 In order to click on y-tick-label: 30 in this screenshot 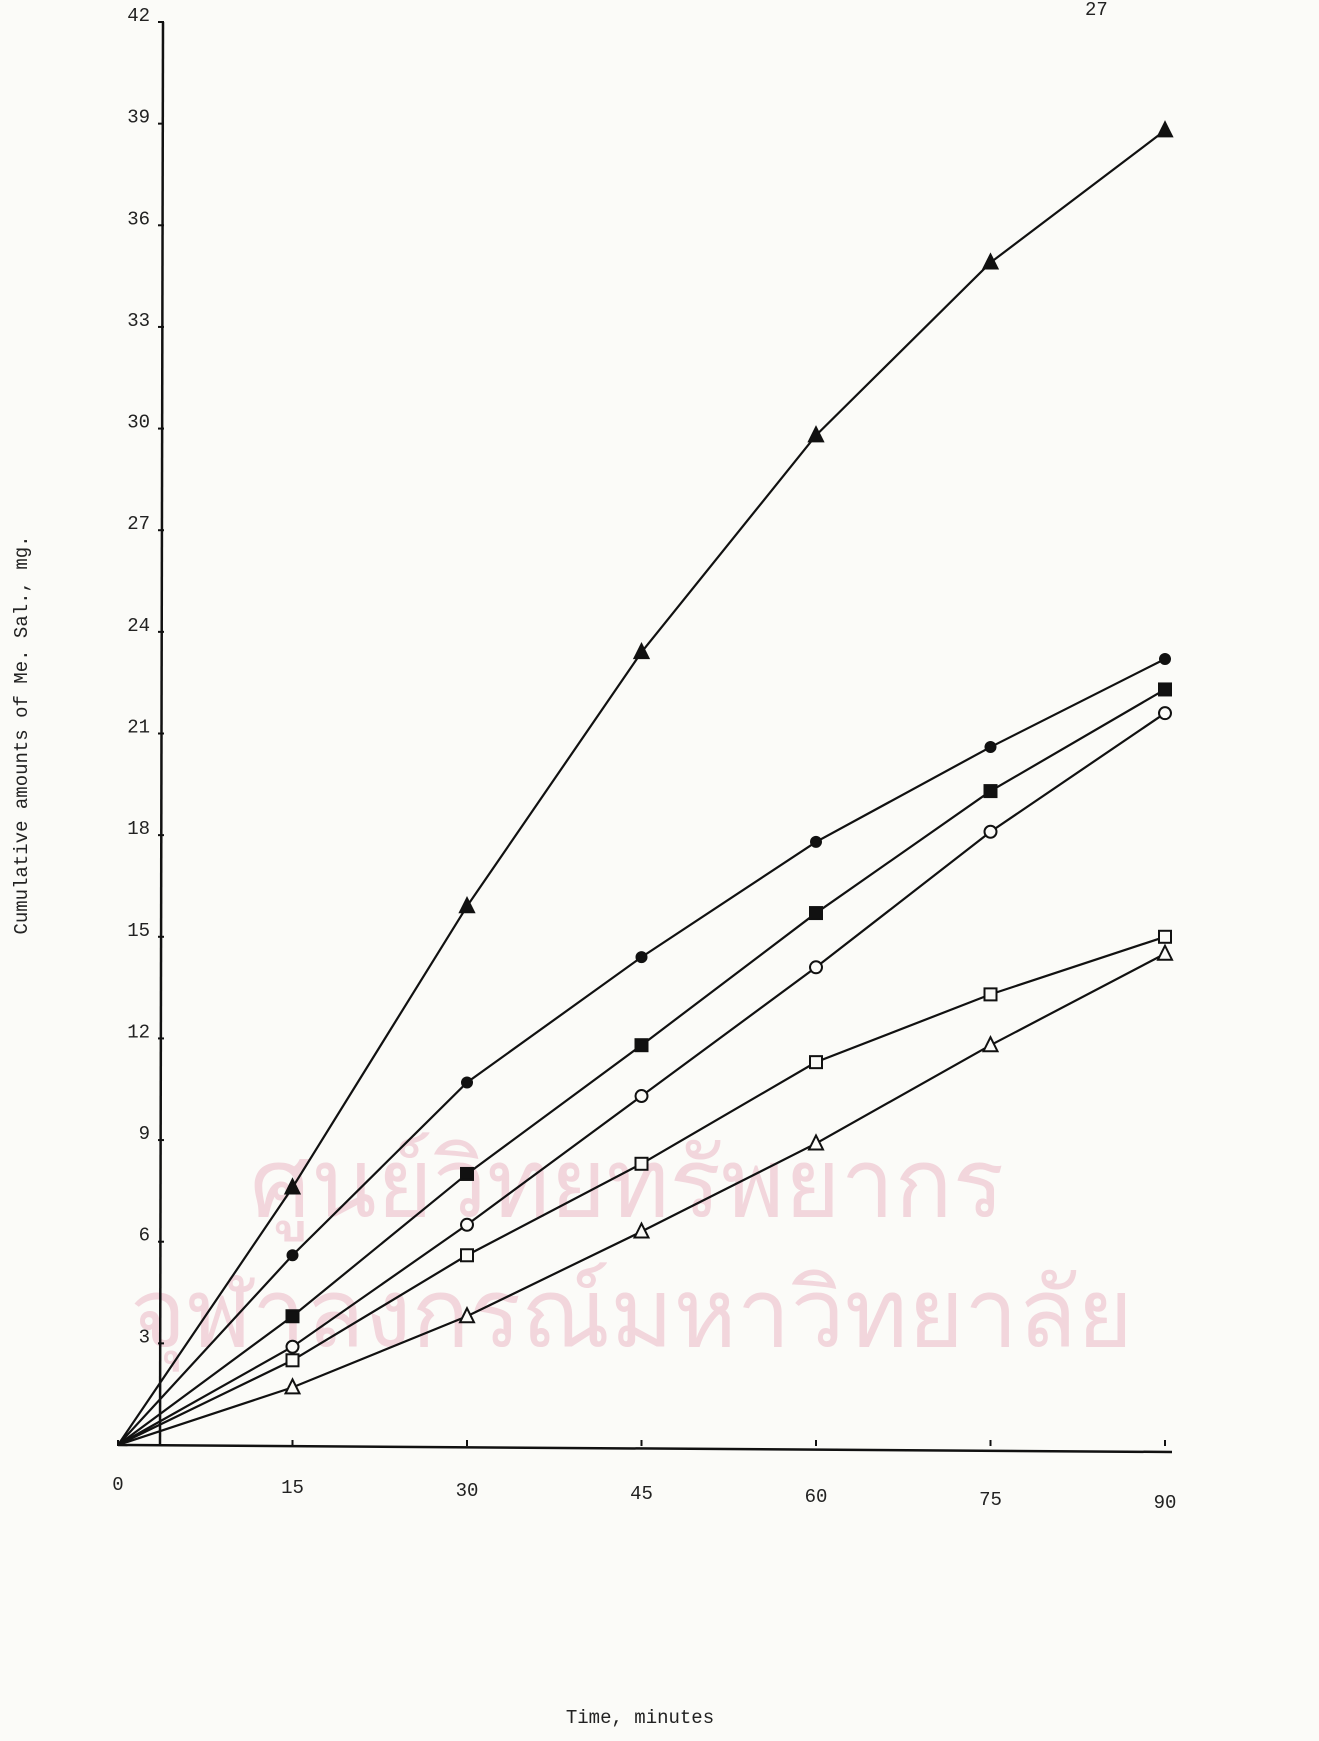, I will do `click(138, 423)`.